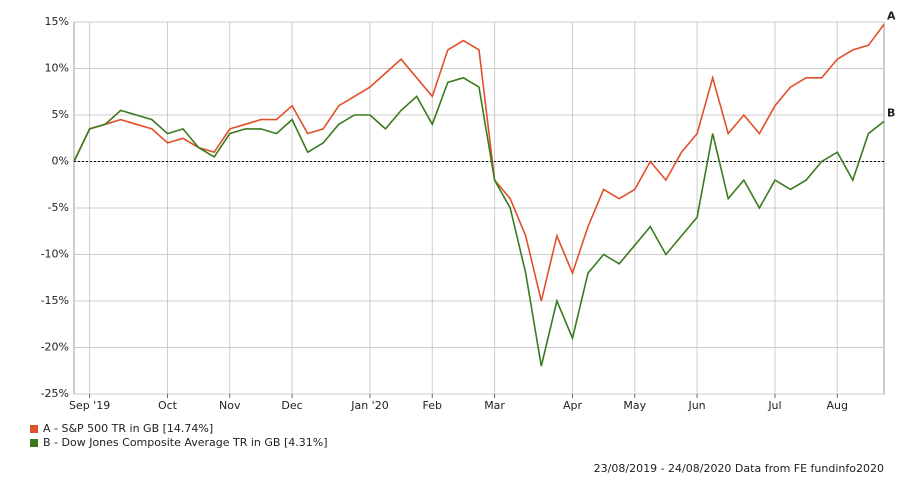 The width and height of the screenshot is (899, 500). What do you see at coordinates (369, 405) in the screenshot?
I see `x-tick-label: Jan '20` at bounding box center [369, 405].